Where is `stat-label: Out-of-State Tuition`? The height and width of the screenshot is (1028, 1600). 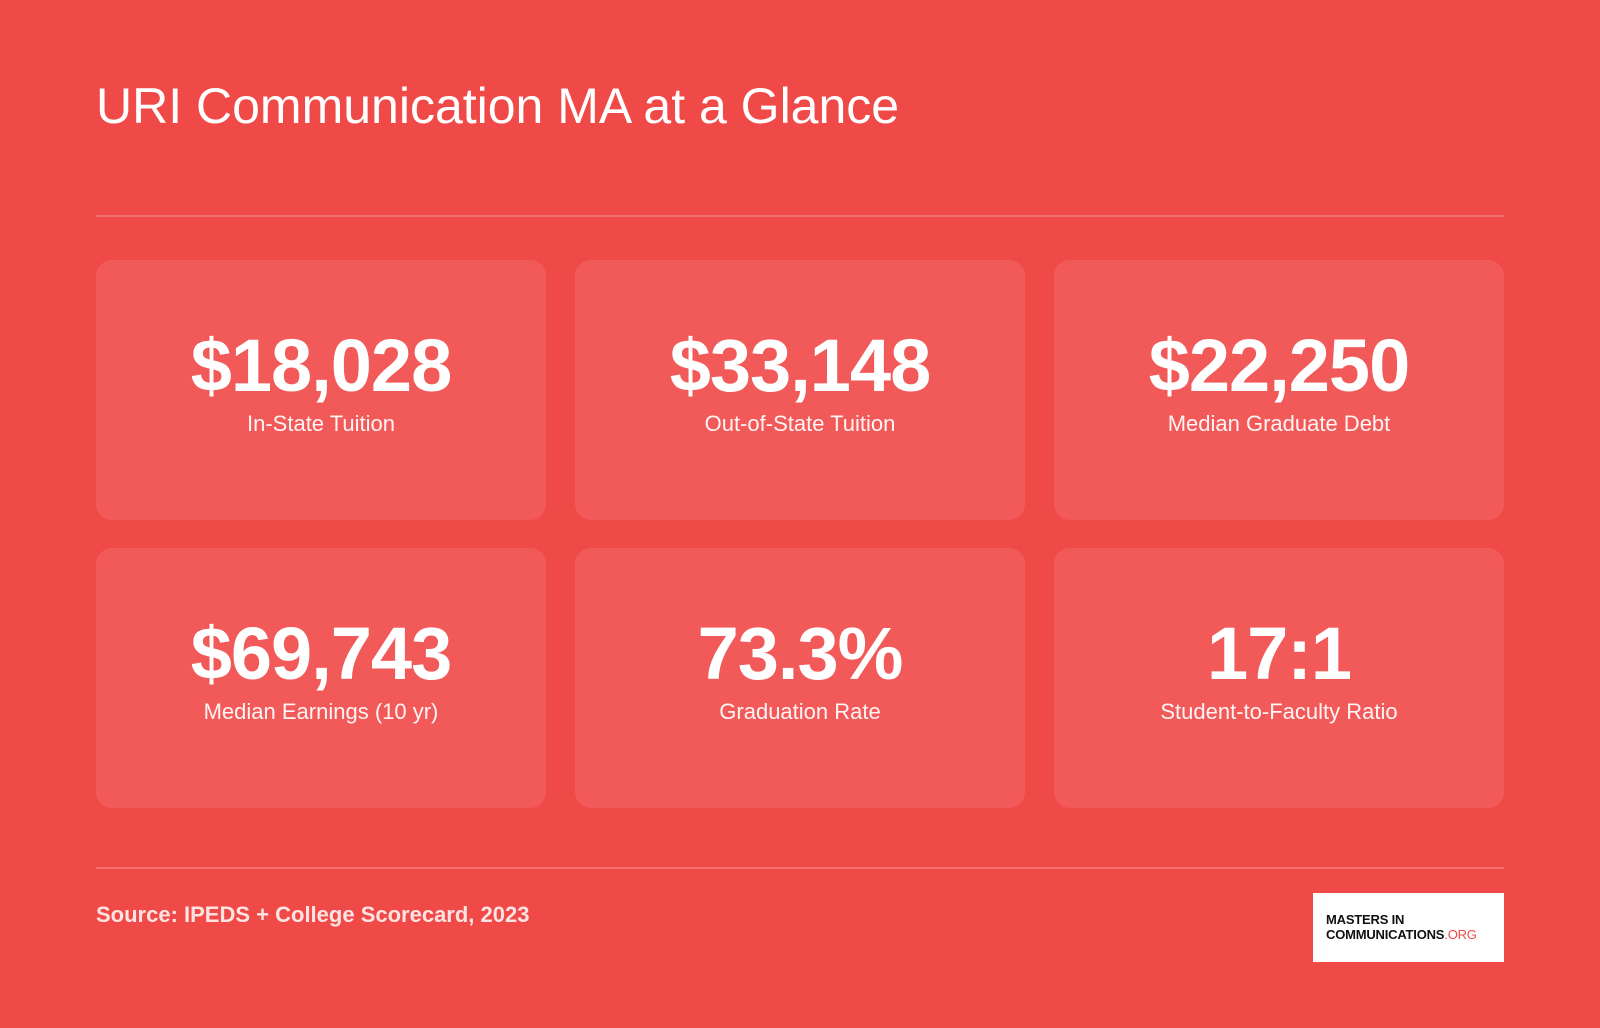 stat-label: Out-of-State Tuition is located at coordinates (800, 423).